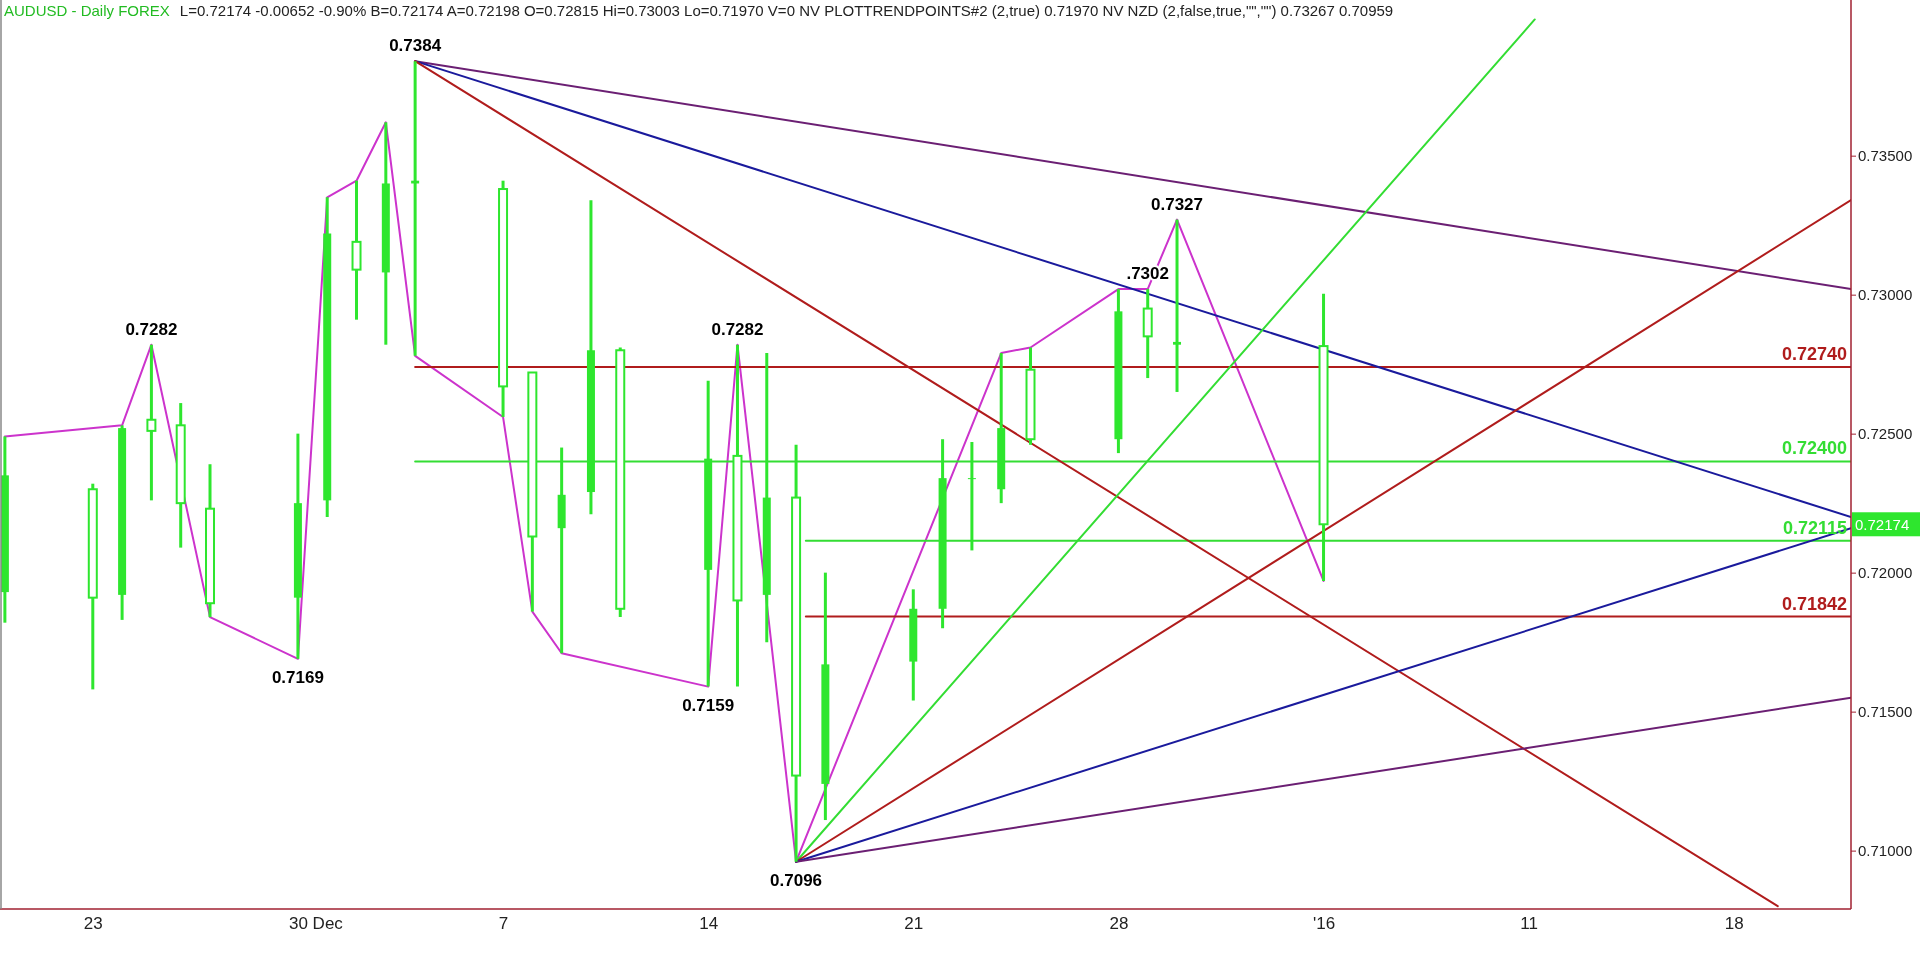 The width and height of the screenshot is (1920, 964). I want to click on x-tick-label: Dec, so click(328, 924).